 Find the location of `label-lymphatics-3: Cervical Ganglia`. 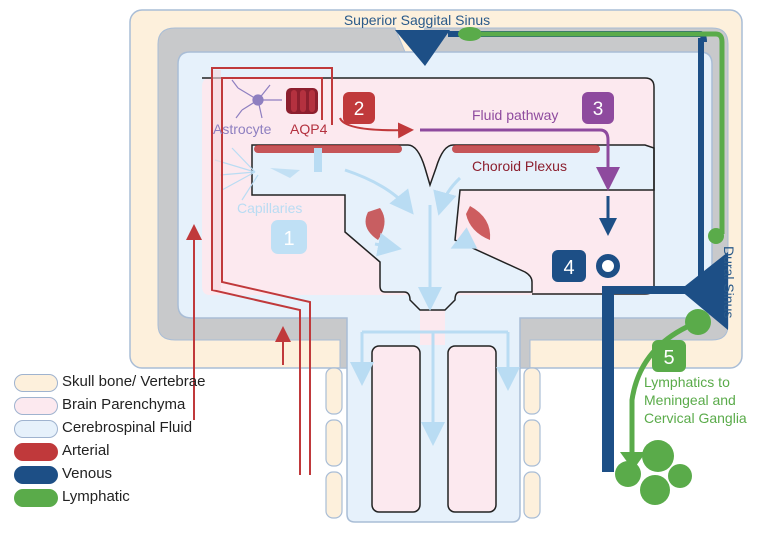

label-lymphatics-3: Cervical Ganglia is located at coordinates (695, 418).